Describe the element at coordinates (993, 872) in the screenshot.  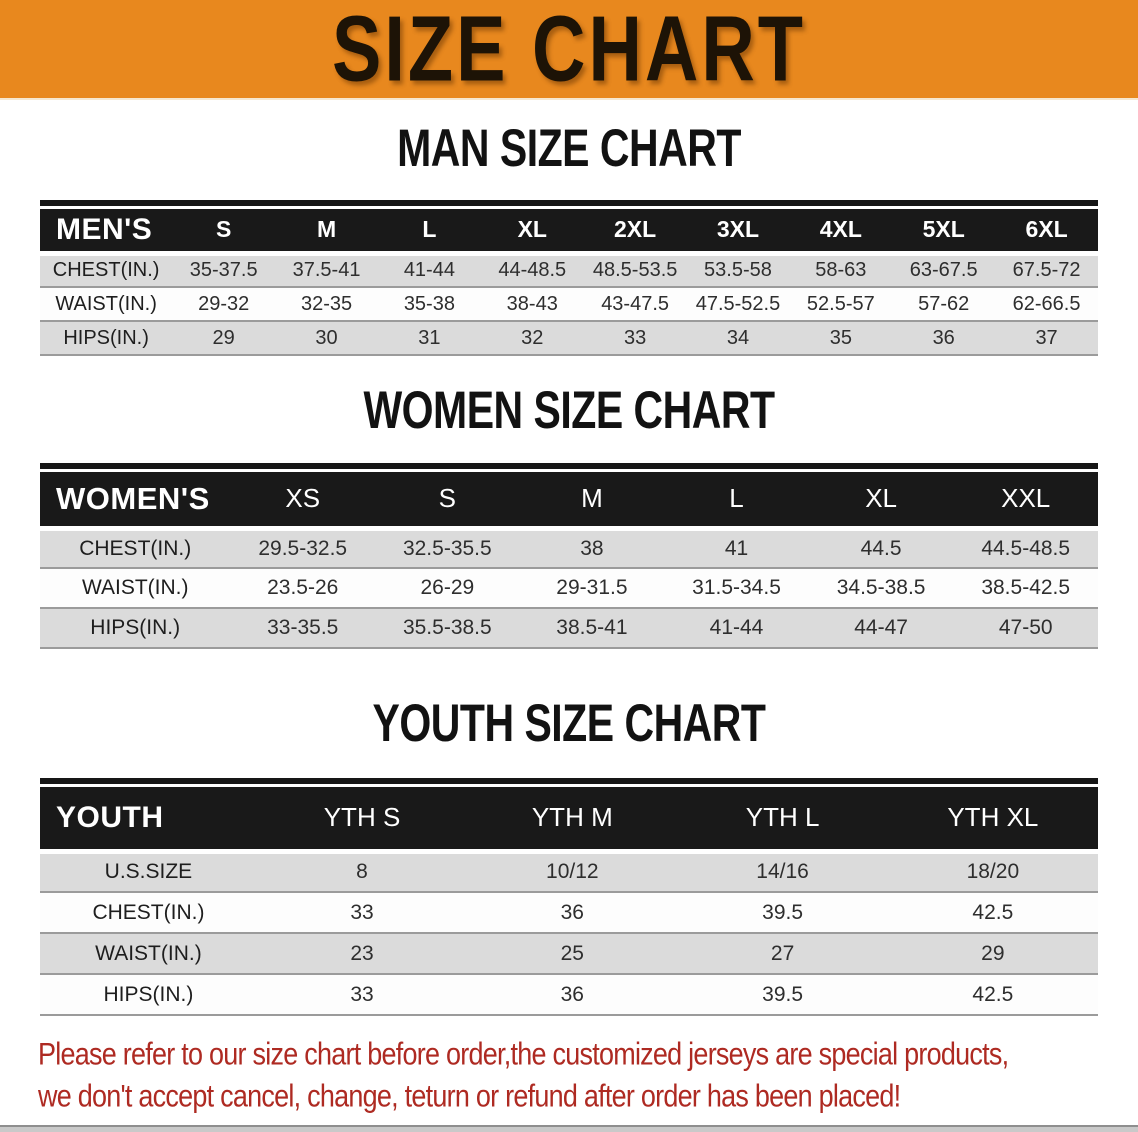
I see `measurement-value: 18/20` at that location.